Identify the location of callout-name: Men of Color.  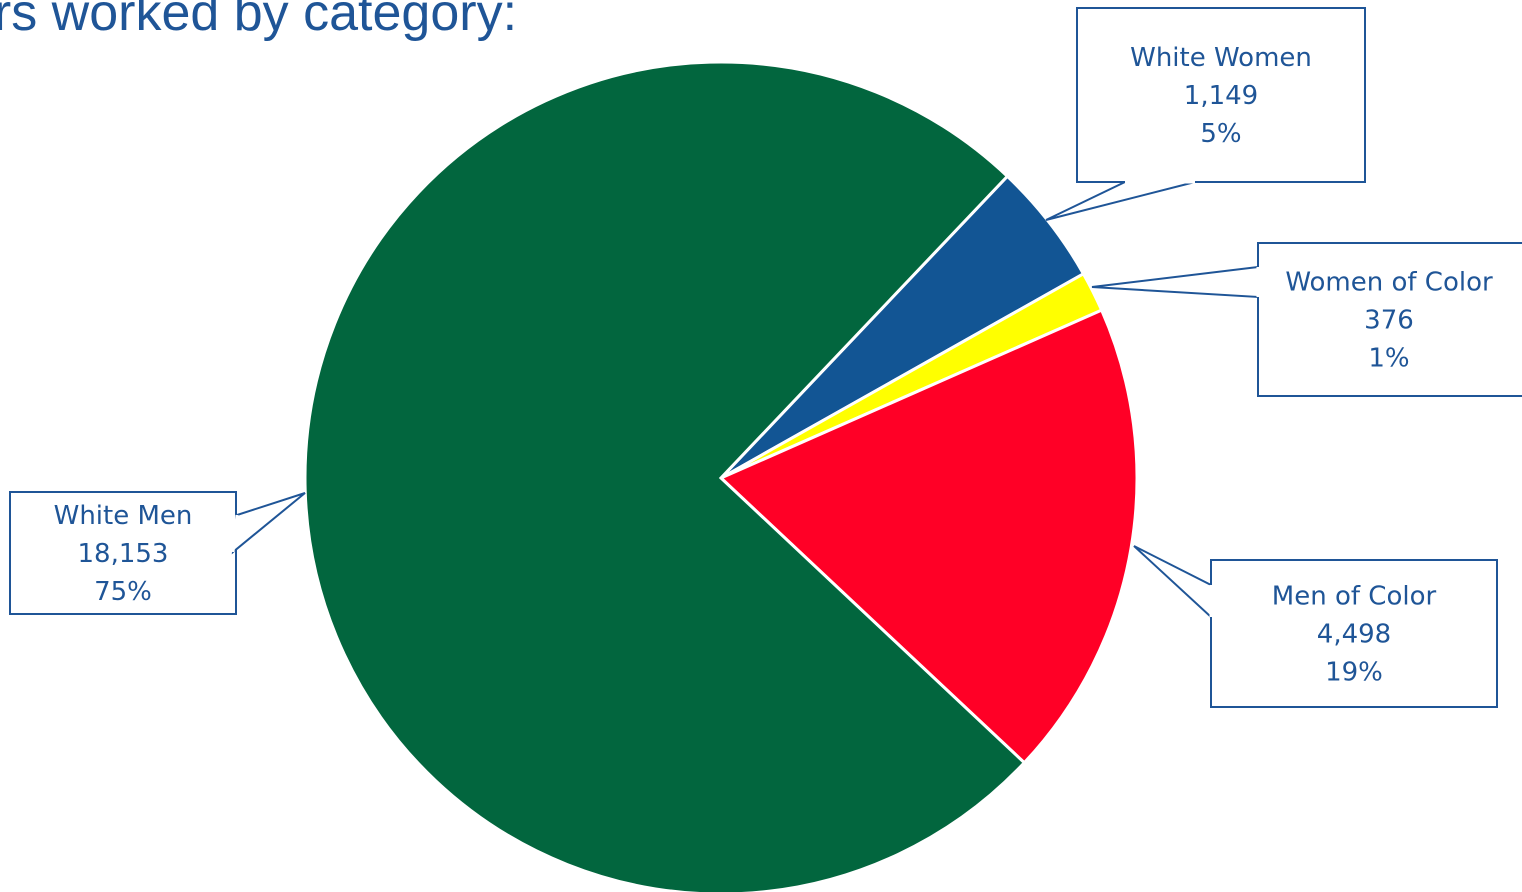
(1354, 597).